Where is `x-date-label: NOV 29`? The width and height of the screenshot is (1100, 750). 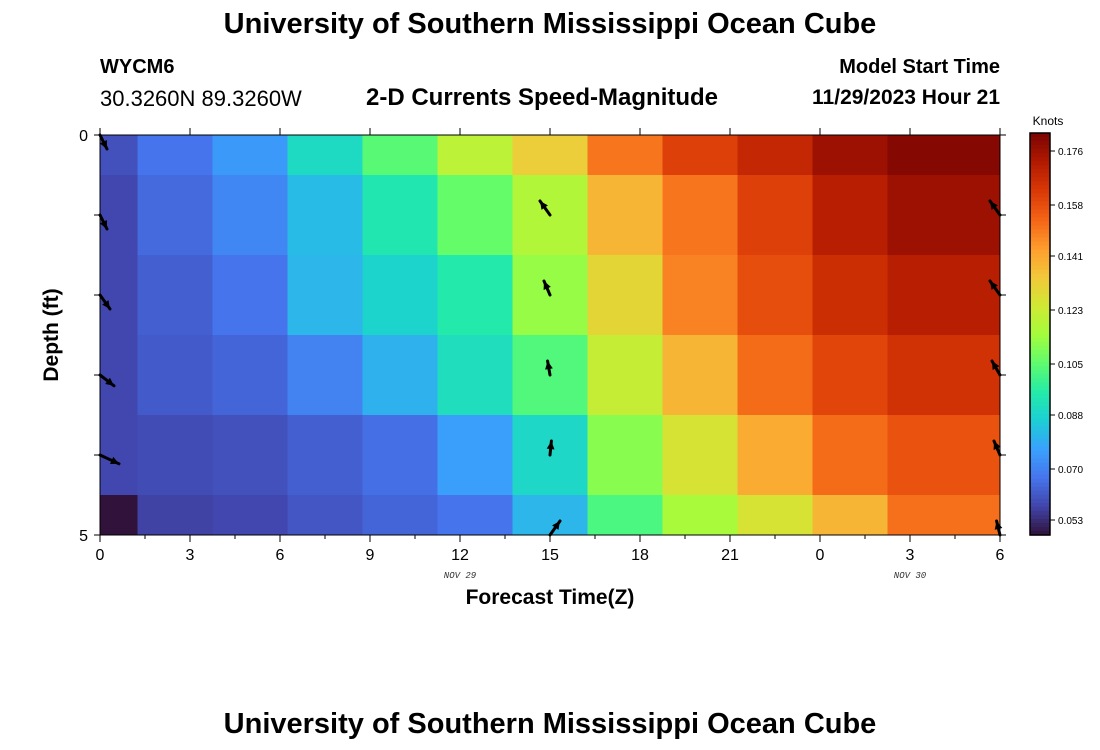 x-date-label: NOV 29 is located at coordinates (460, 576).